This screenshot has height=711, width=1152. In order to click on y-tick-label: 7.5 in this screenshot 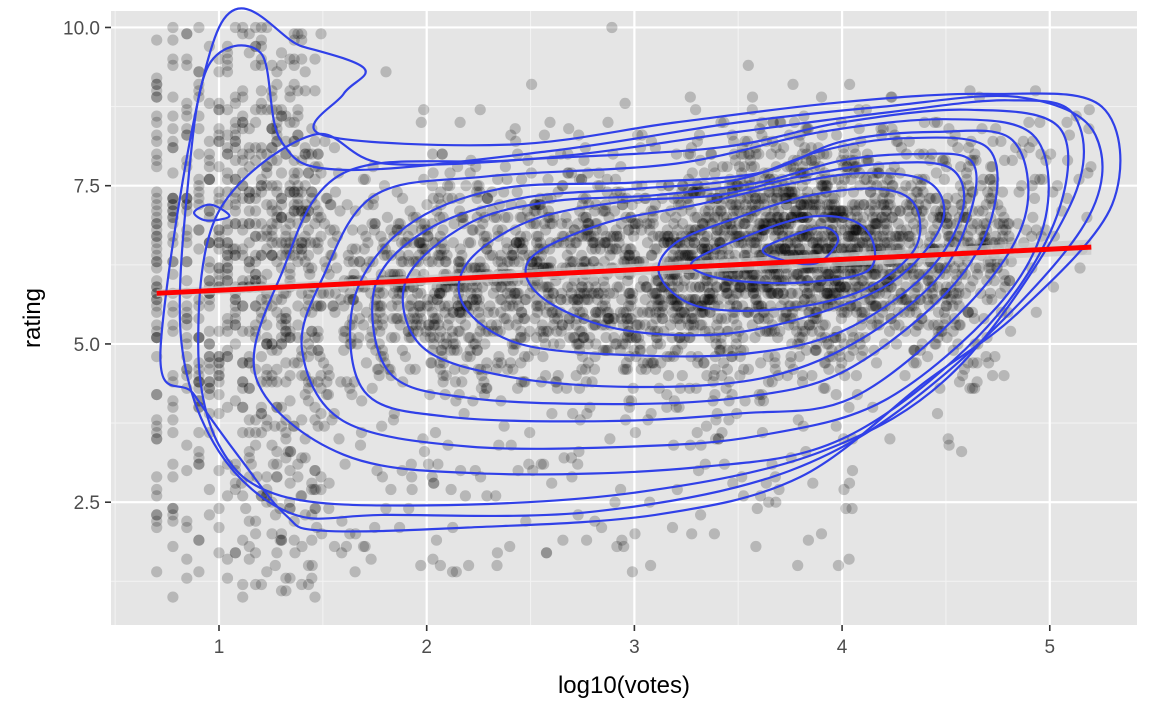, I will do `click(87, 187)`.